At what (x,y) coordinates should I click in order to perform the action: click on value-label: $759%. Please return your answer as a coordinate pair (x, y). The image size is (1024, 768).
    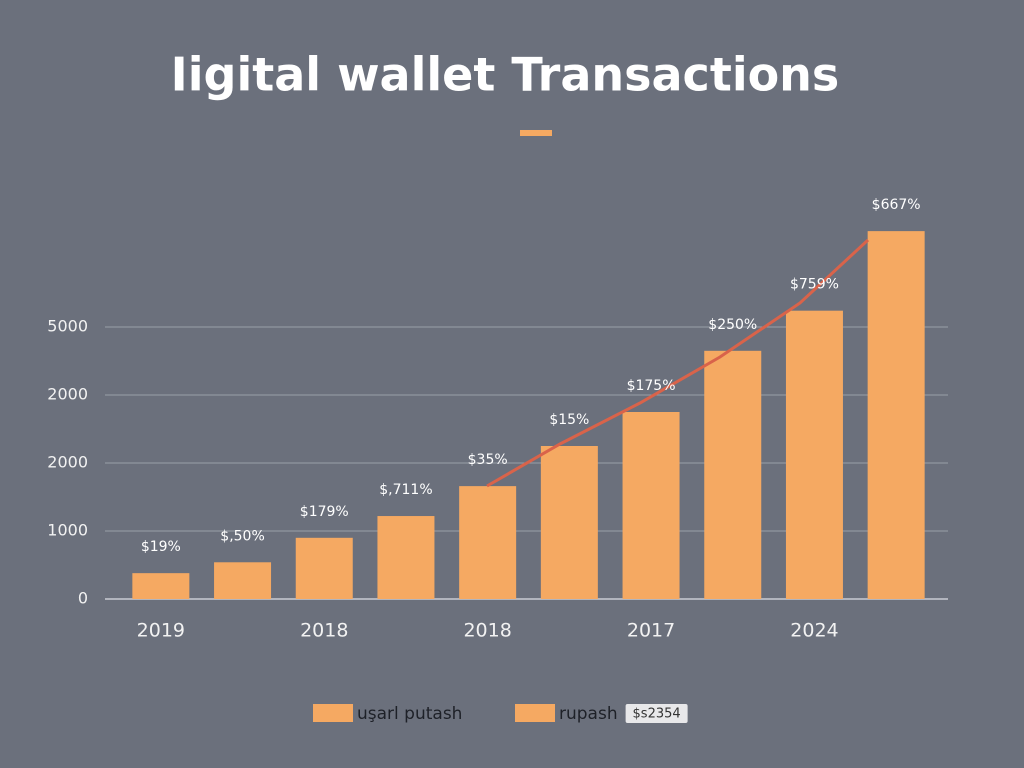
    Looking at the image, I should click on (814, 285).